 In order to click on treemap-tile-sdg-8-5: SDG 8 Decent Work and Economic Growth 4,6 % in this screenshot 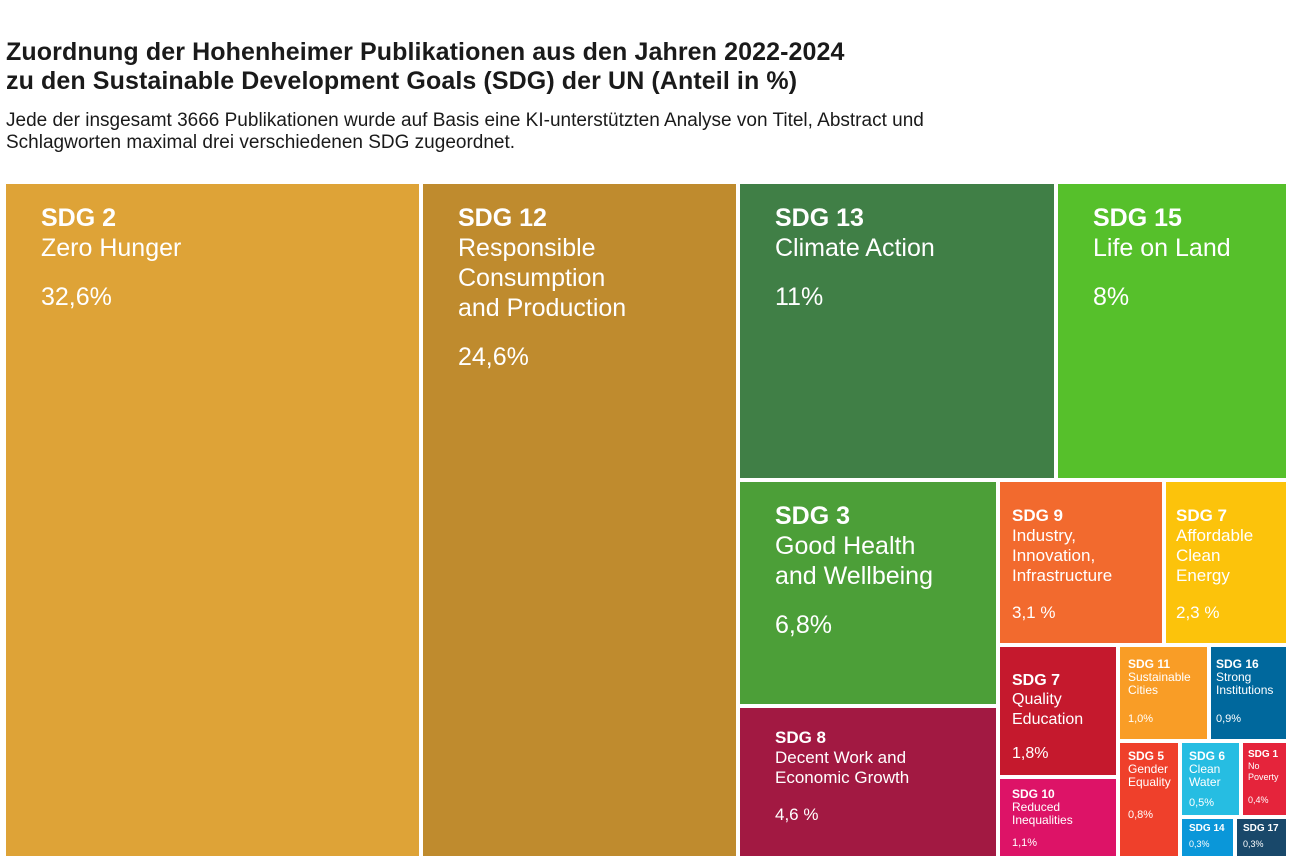, I will do `click(868, 782)`.